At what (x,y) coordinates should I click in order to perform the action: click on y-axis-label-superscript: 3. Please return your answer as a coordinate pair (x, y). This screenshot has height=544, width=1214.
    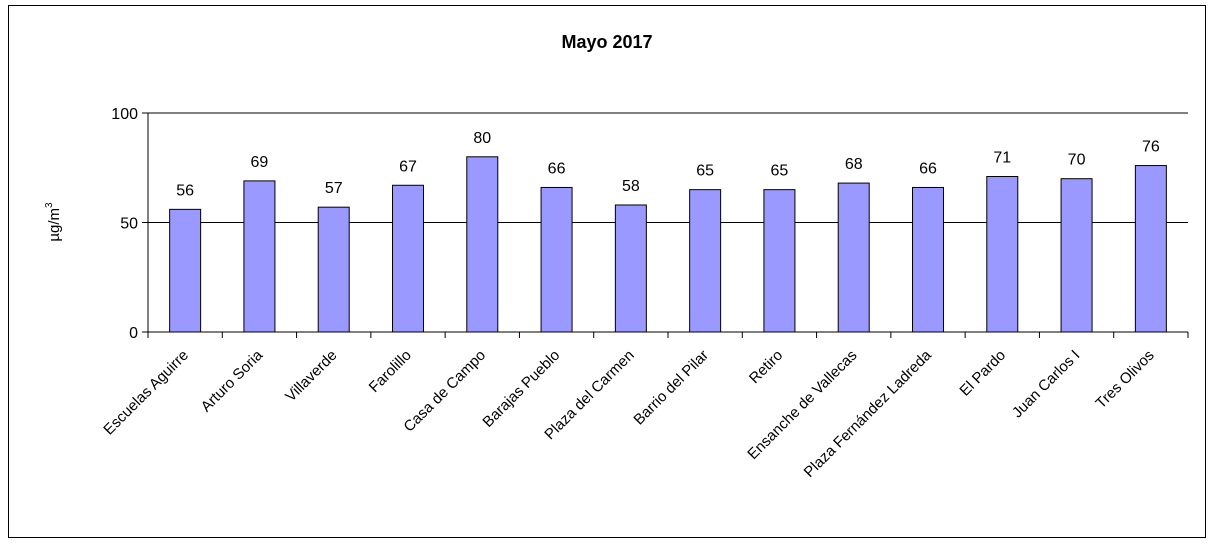
    Looking at the image, I should click on (49, 205).